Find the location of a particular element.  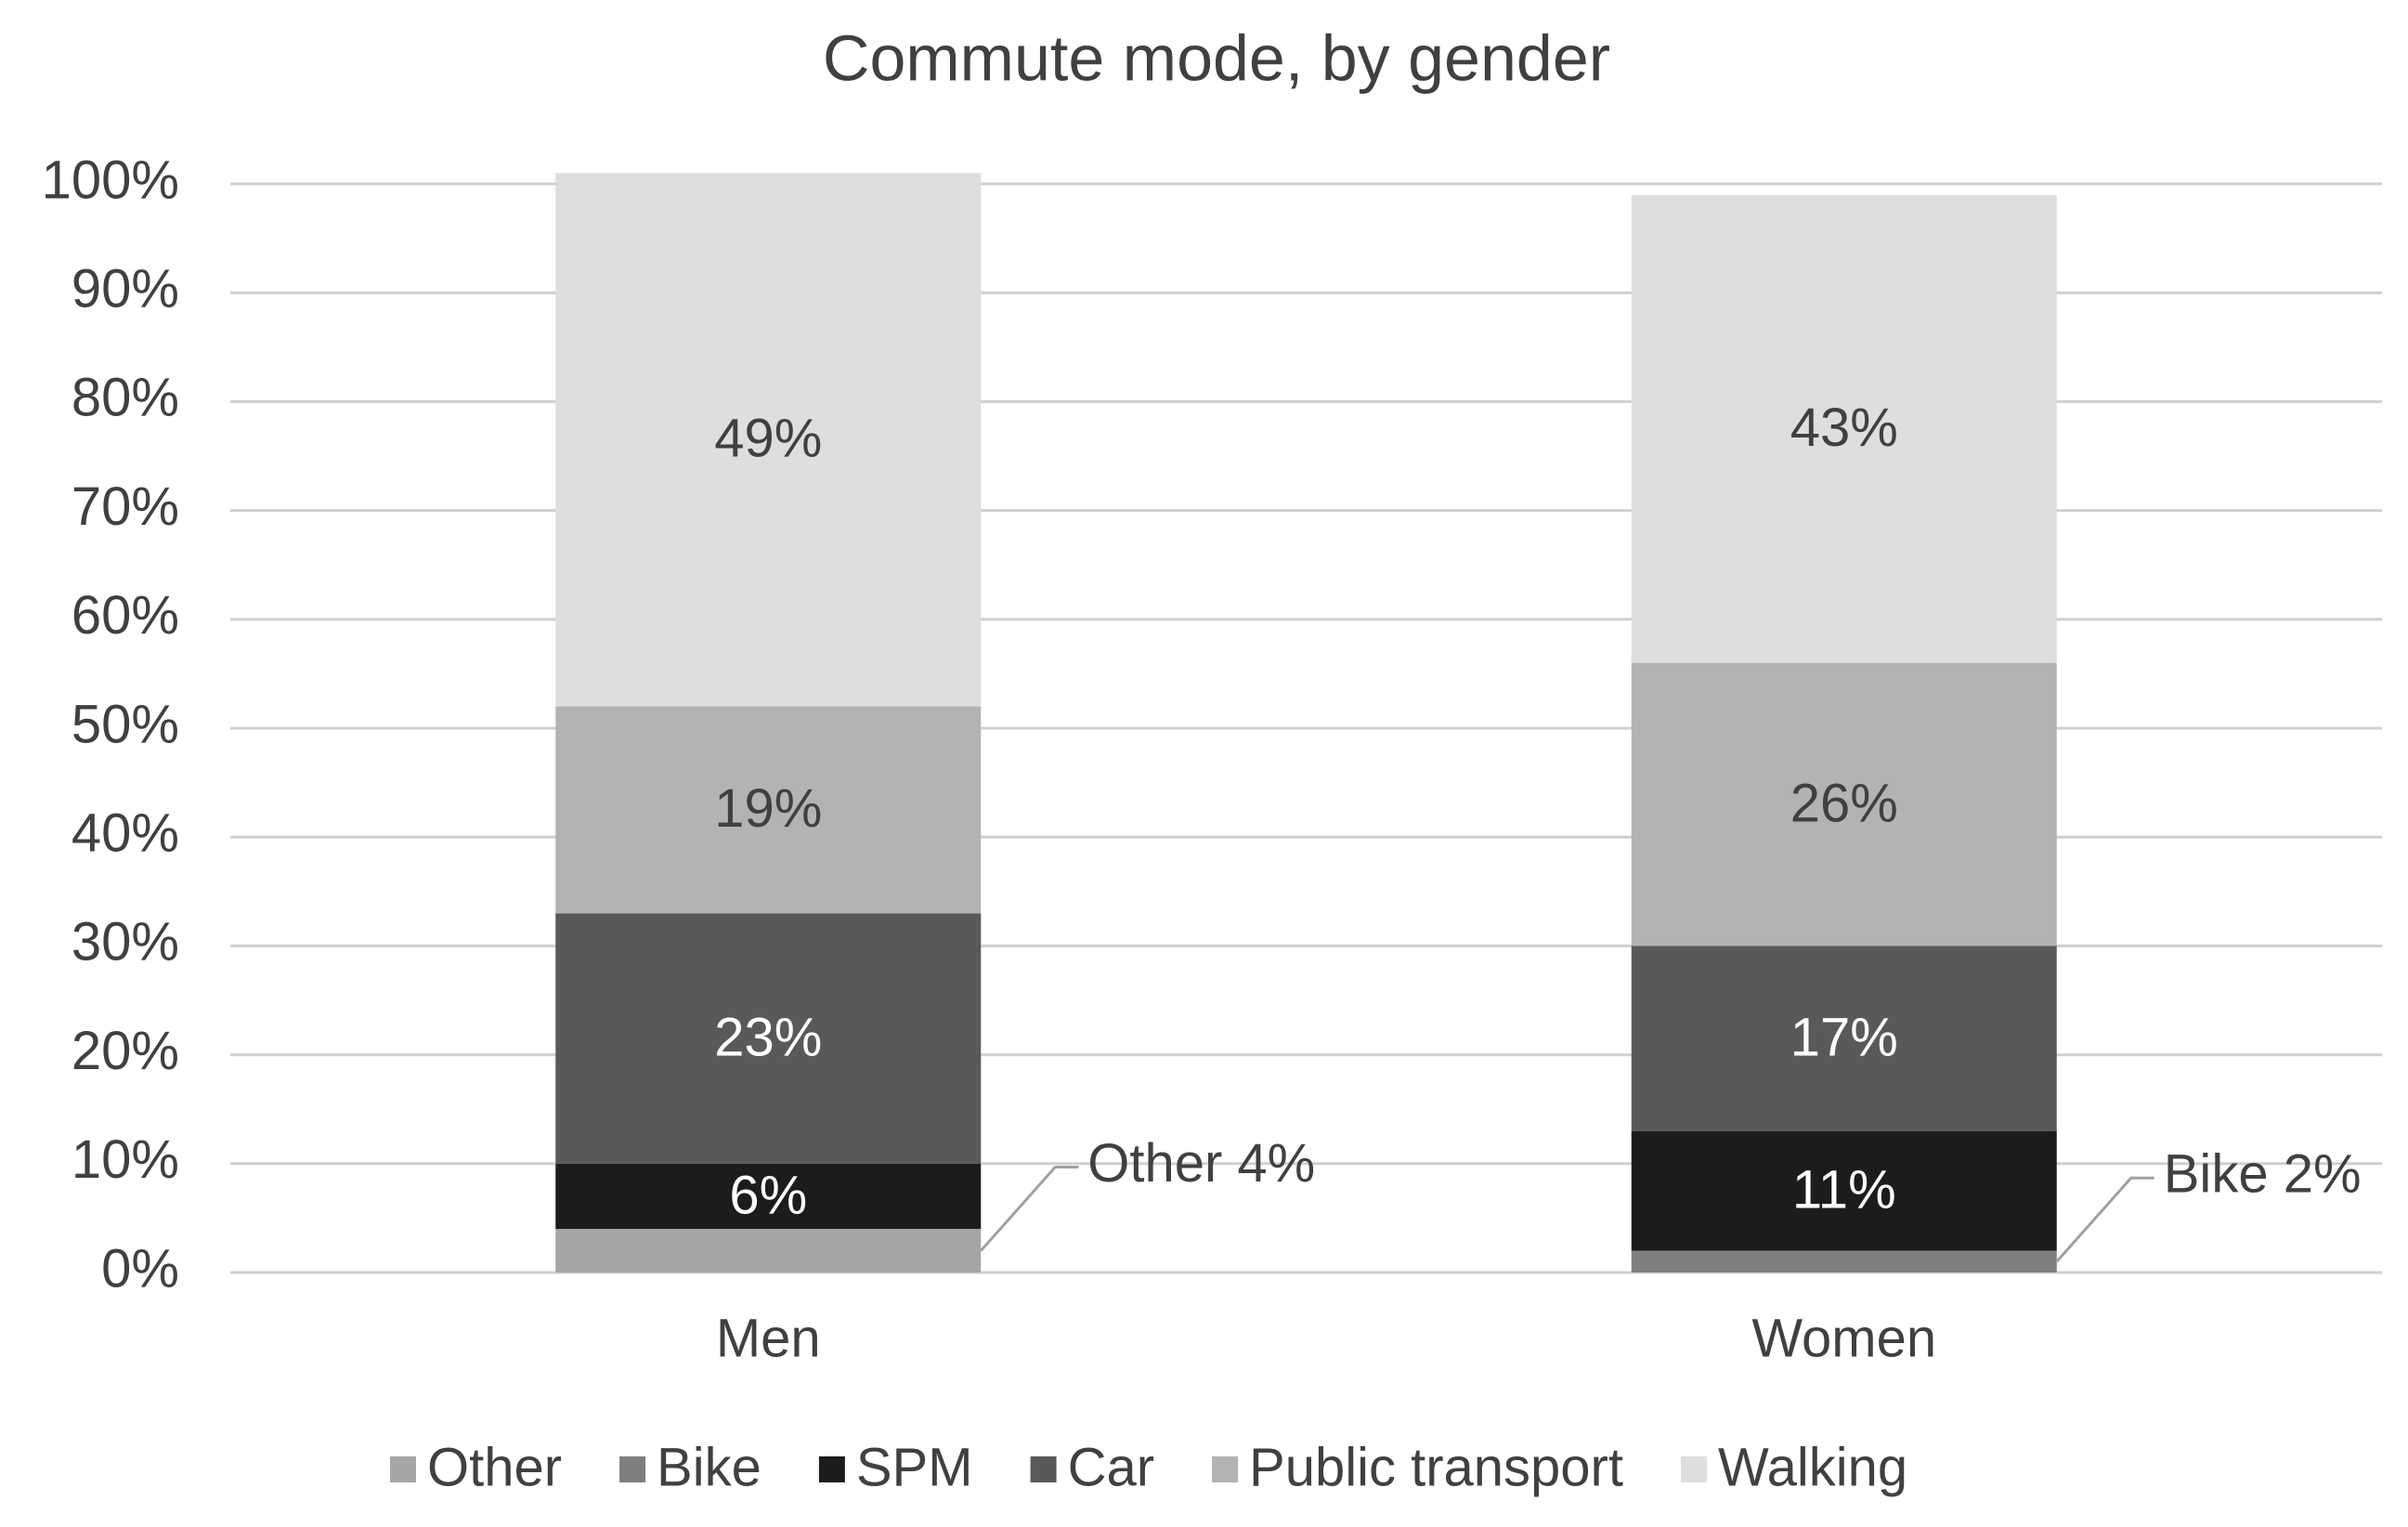

chart-title: Commute mode, by gender is located at coordinates (1216, 57).